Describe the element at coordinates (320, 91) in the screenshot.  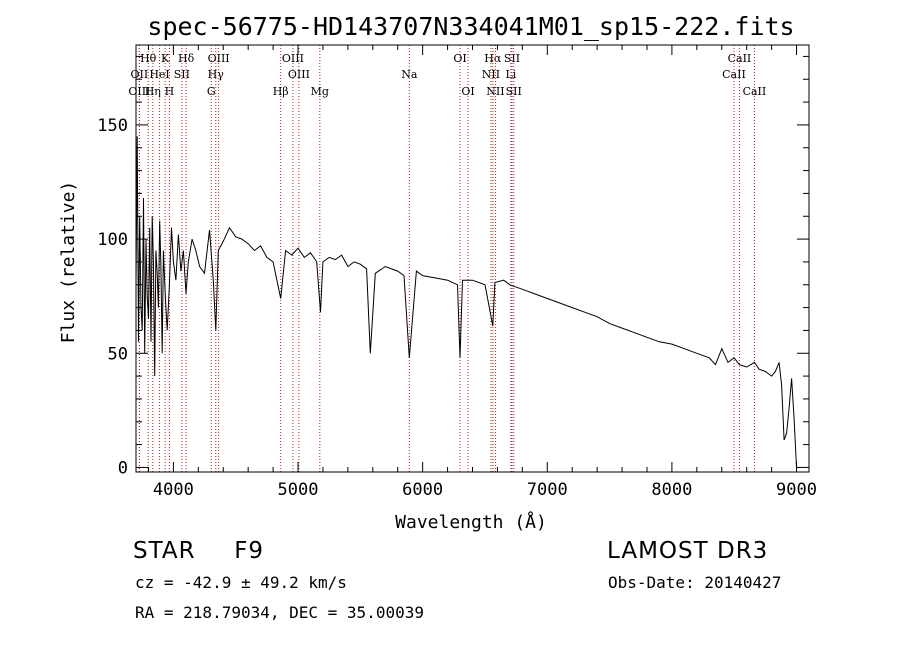
I see `line-marker-label: Mg` at that location.